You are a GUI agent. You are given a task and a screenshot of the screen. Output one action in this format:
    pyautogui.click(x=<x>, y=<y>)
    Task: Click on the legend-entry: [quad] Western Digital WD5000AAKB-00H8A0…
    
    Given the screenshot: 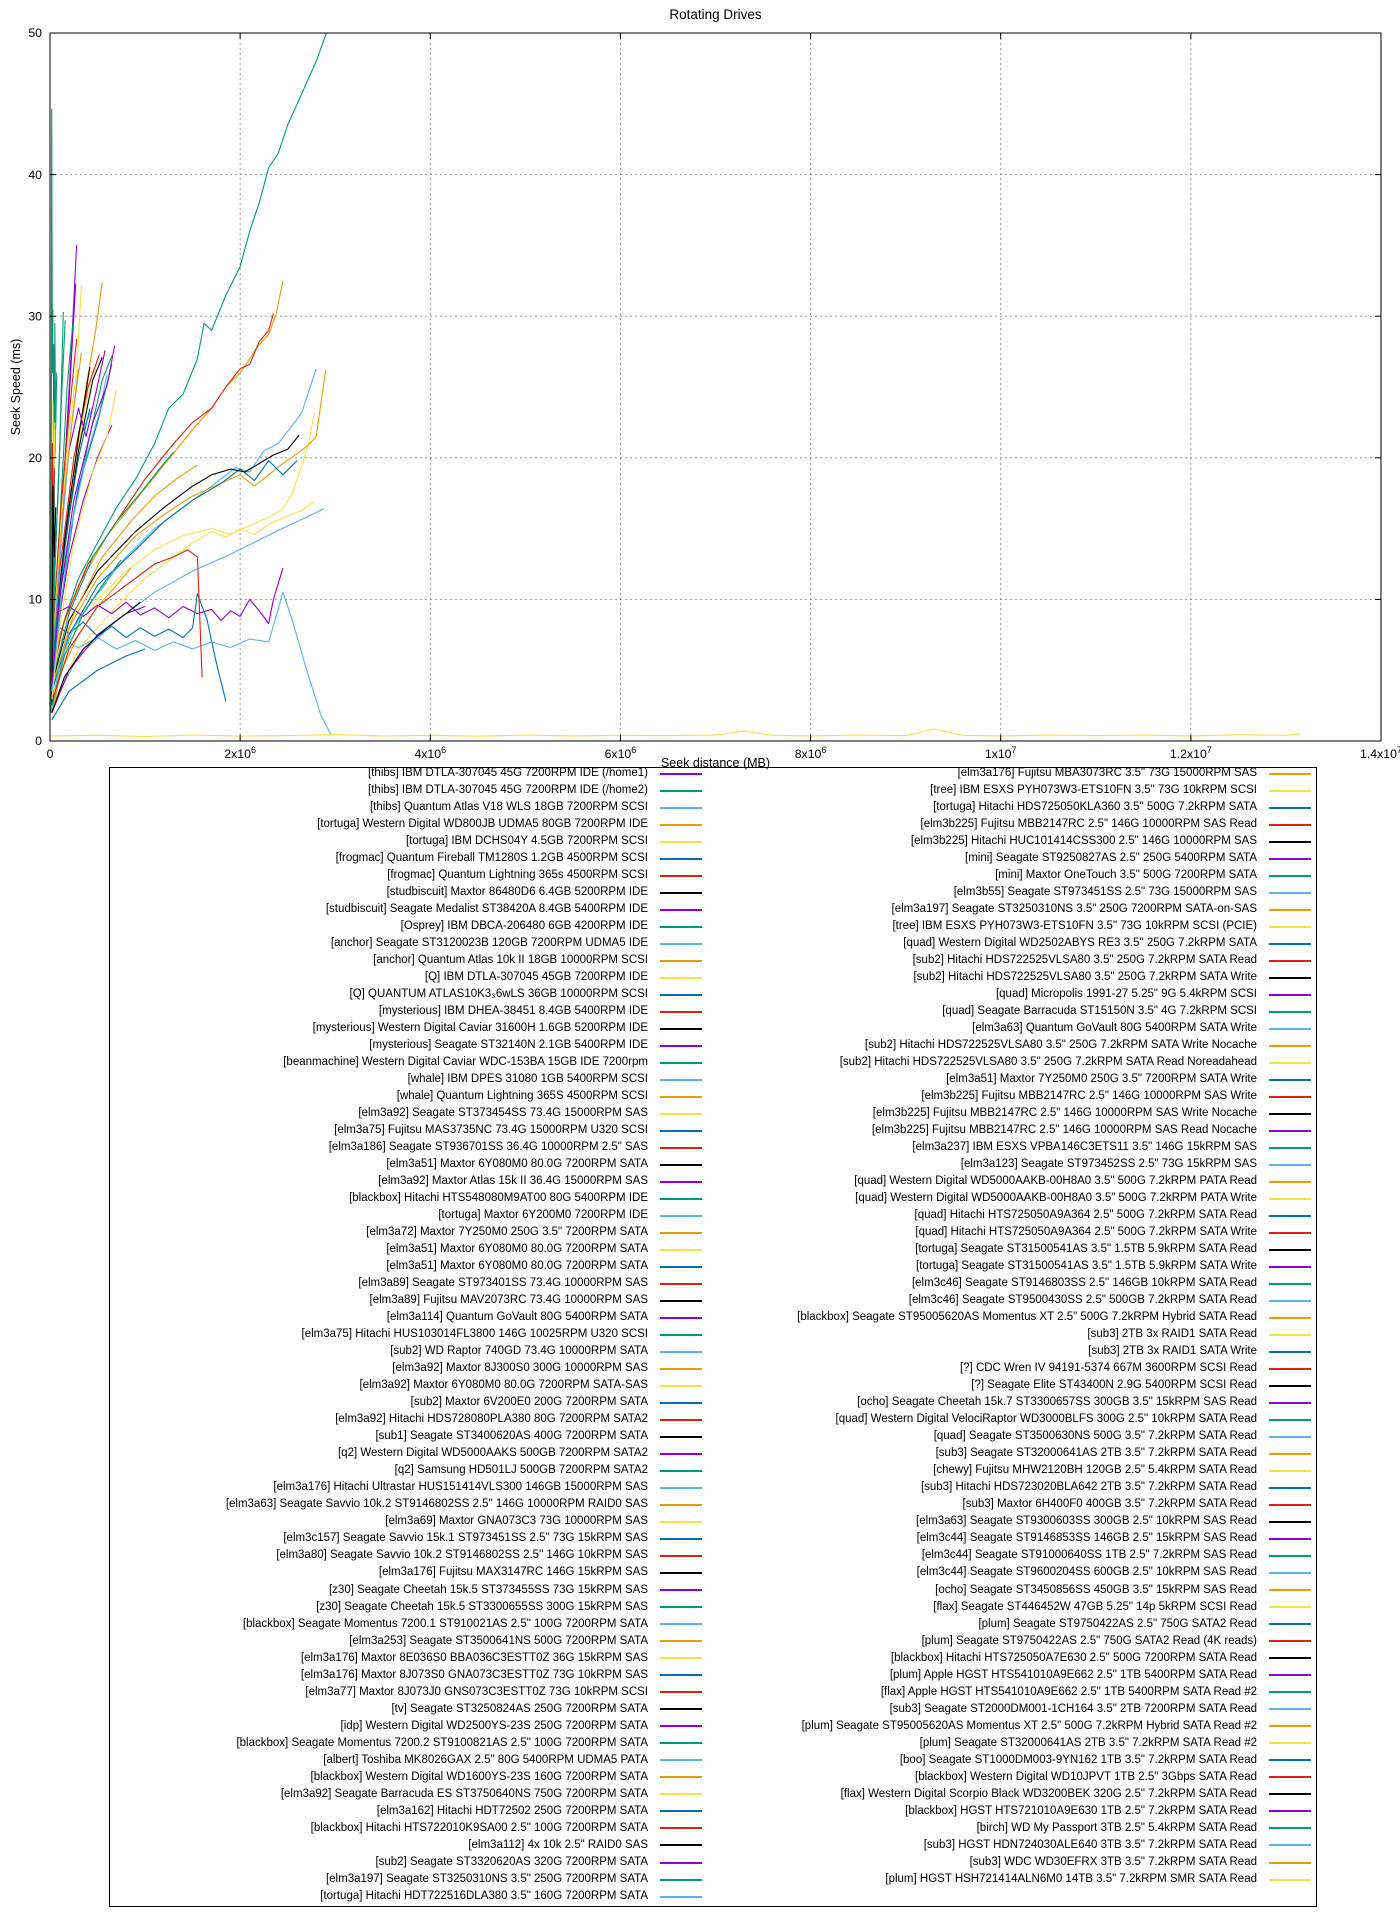 What is the action you would take?
    pyautogui.click(x=965, y=1181)
    